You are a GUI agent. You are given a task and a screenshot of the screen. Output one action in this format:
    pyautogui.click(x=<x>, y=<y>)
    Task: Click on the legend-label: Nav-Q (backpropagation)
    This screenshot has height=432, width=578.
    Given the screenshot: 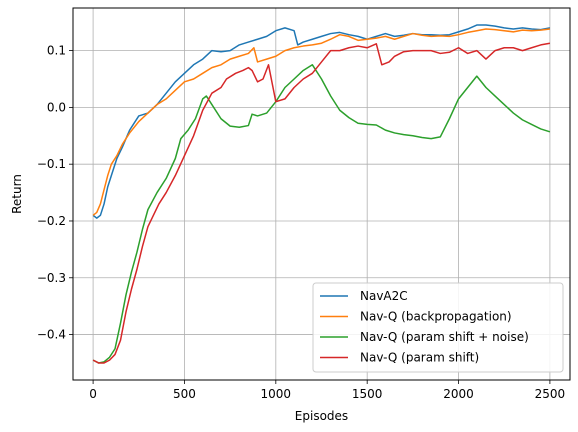 What is the action you would take?
    pyautogui.click(x=436, y=317)
    